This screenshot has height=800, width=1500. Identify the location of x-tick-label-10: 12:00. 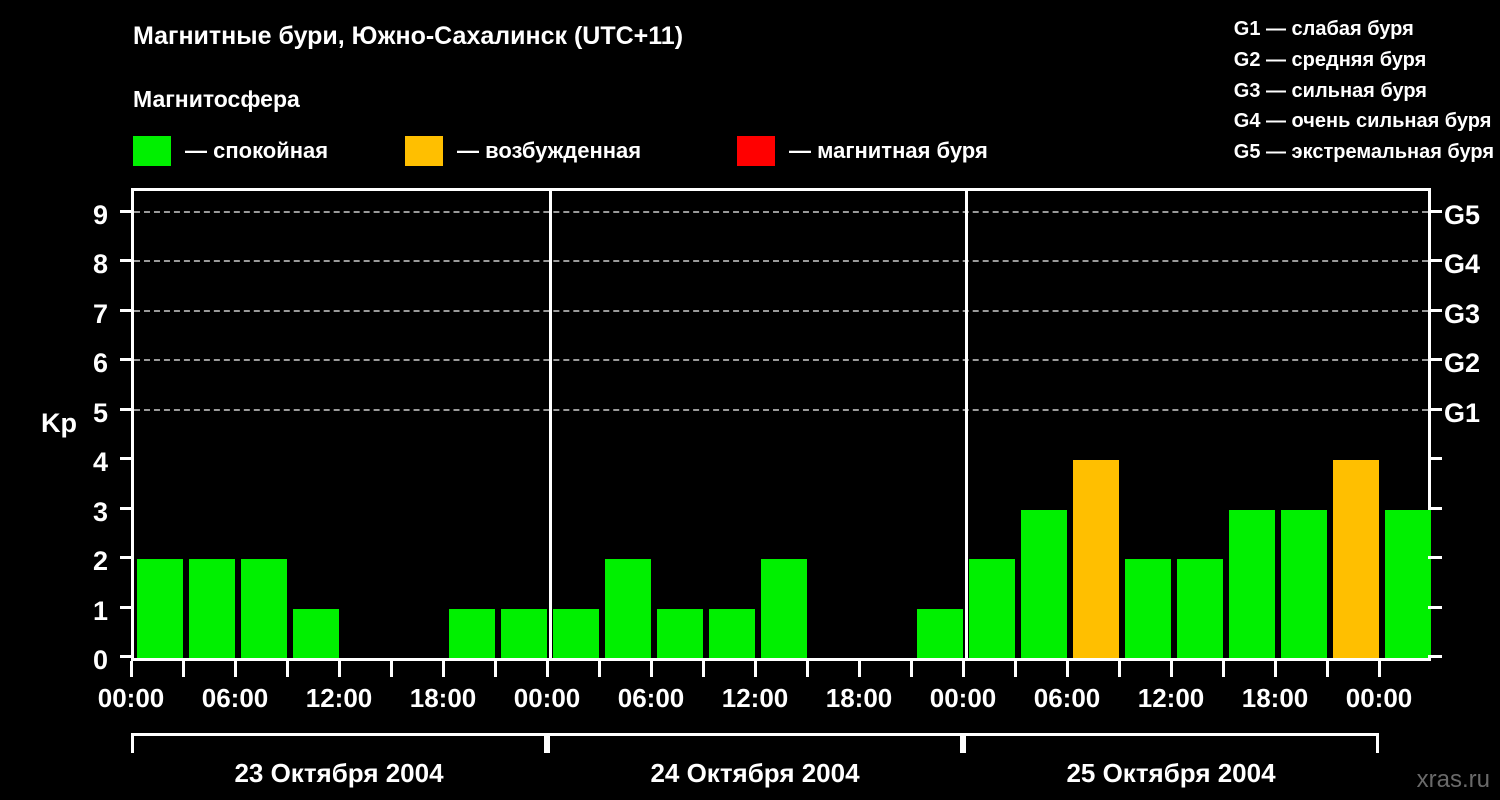
(1171, 698).